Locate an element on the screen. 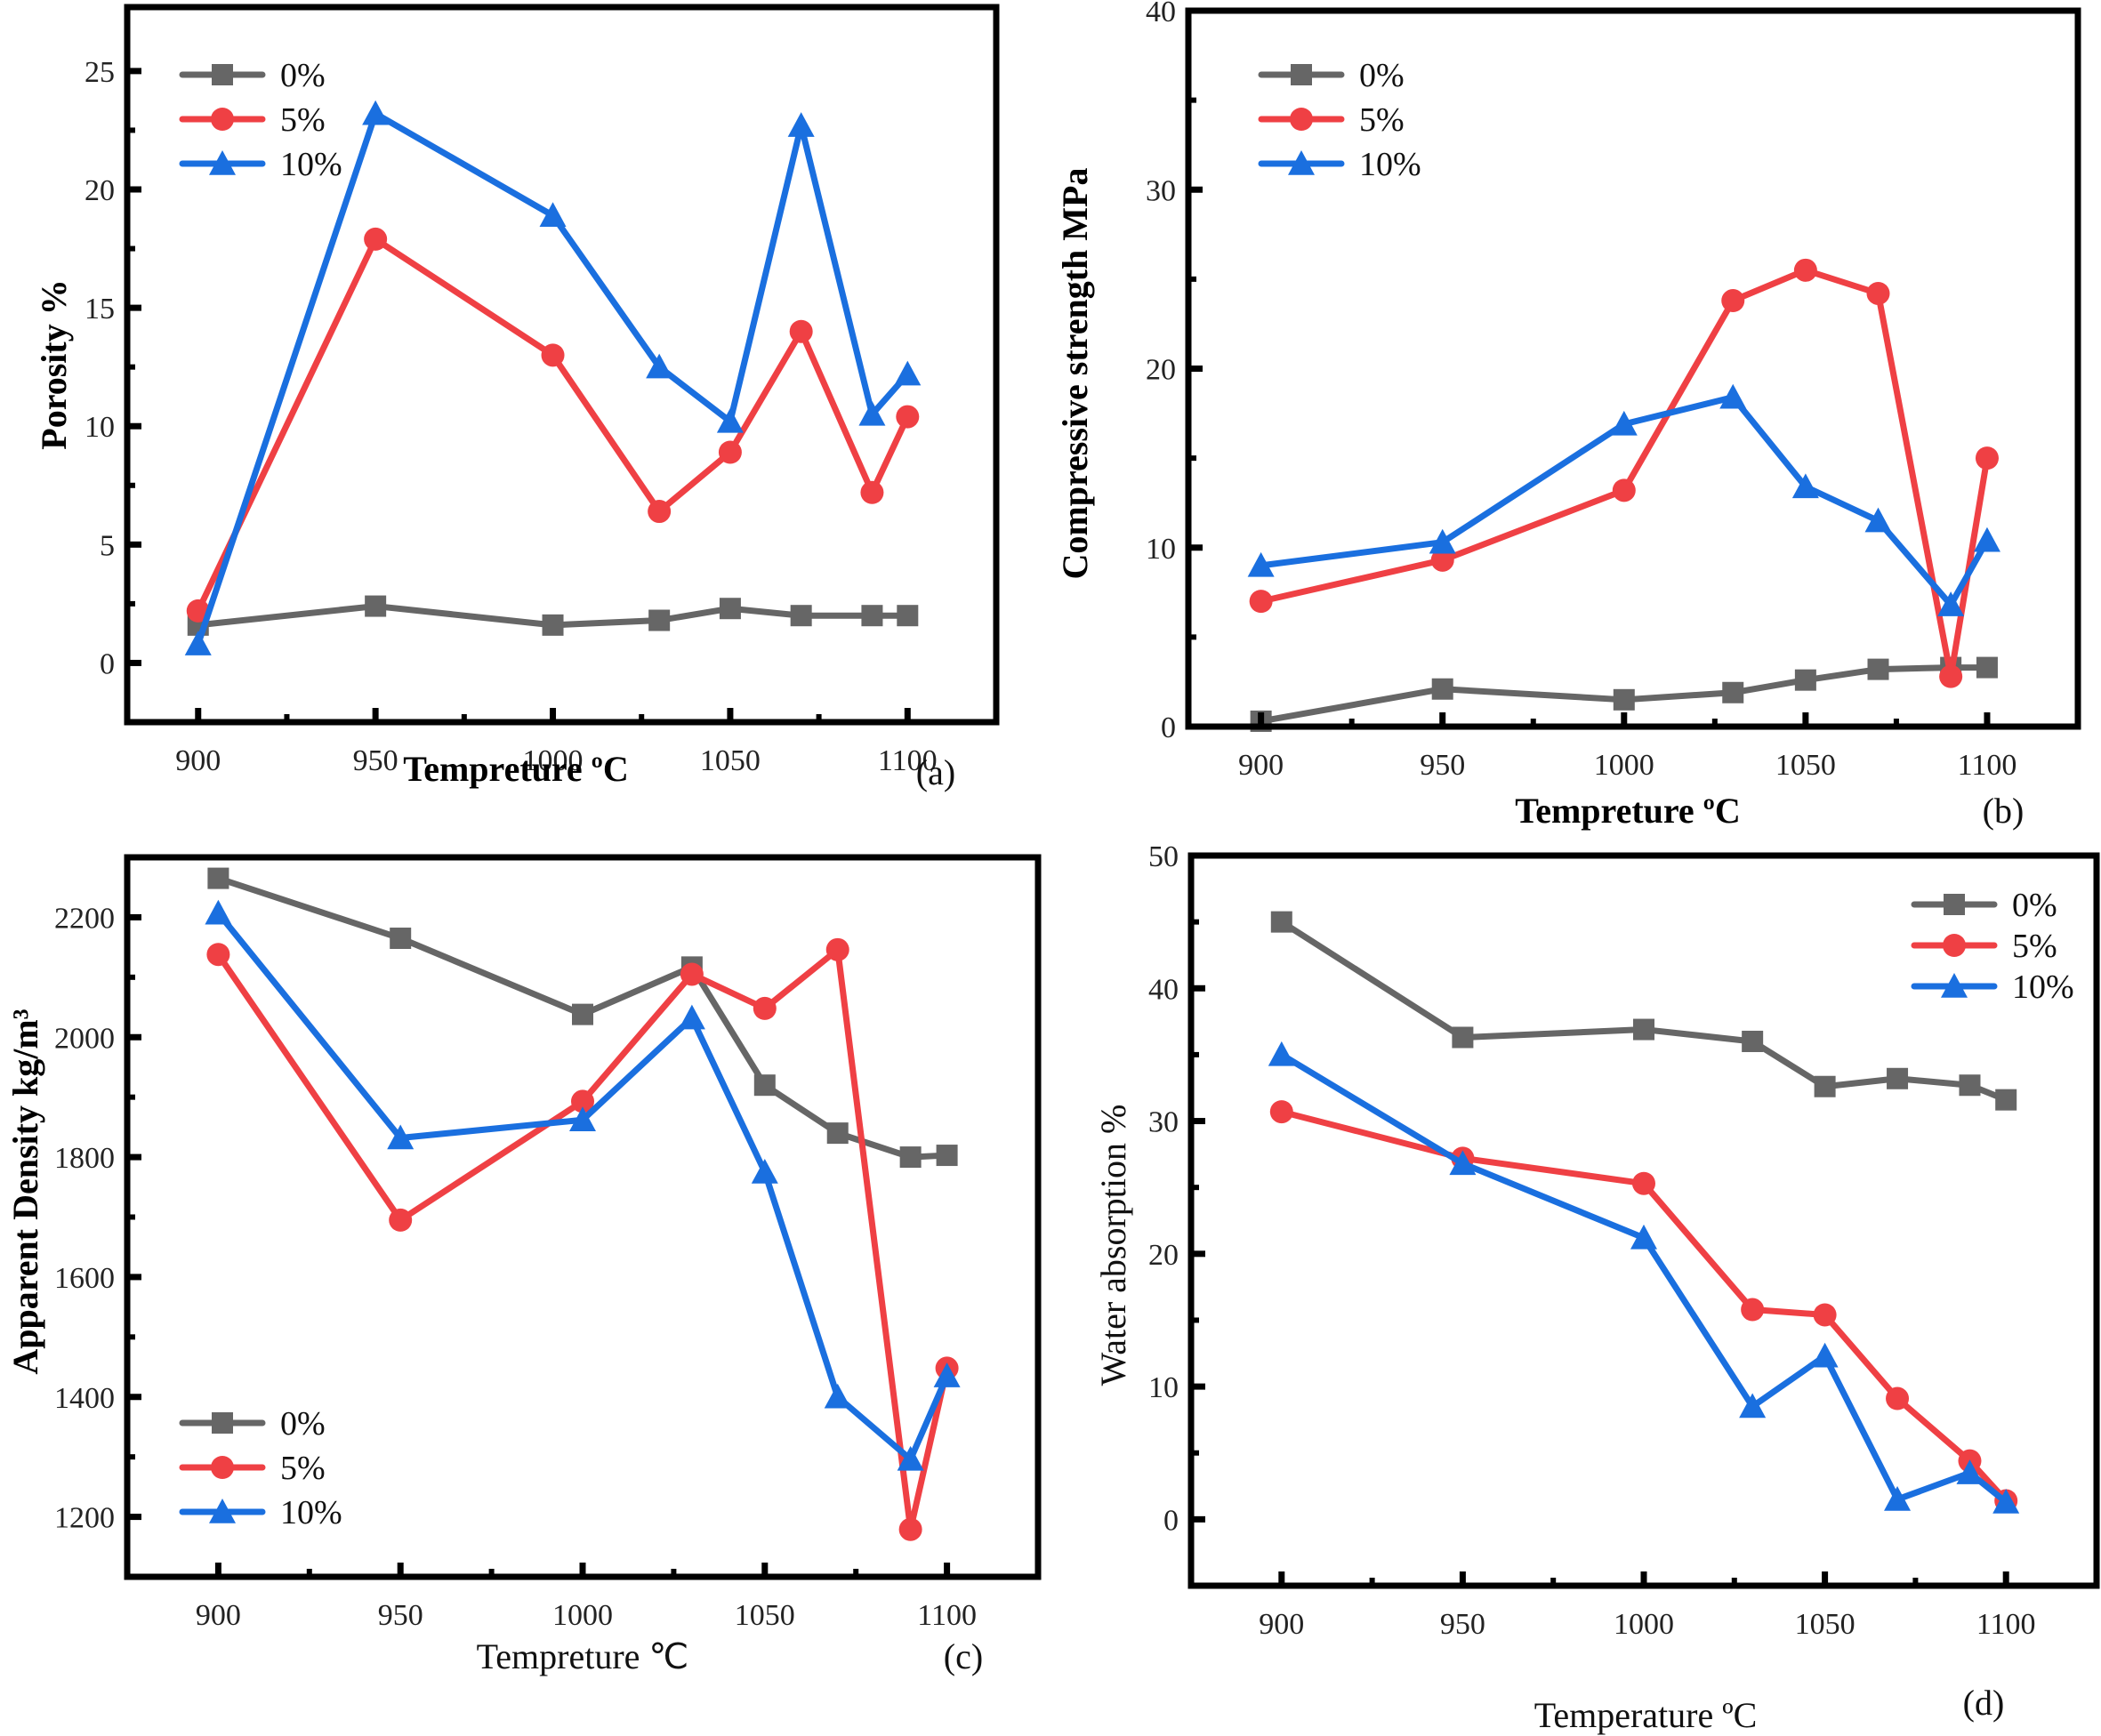 Image resolution: width=2101 pixels, height=1736 pixels. panel-a-label: (a) is located at coordinates (936, 772).